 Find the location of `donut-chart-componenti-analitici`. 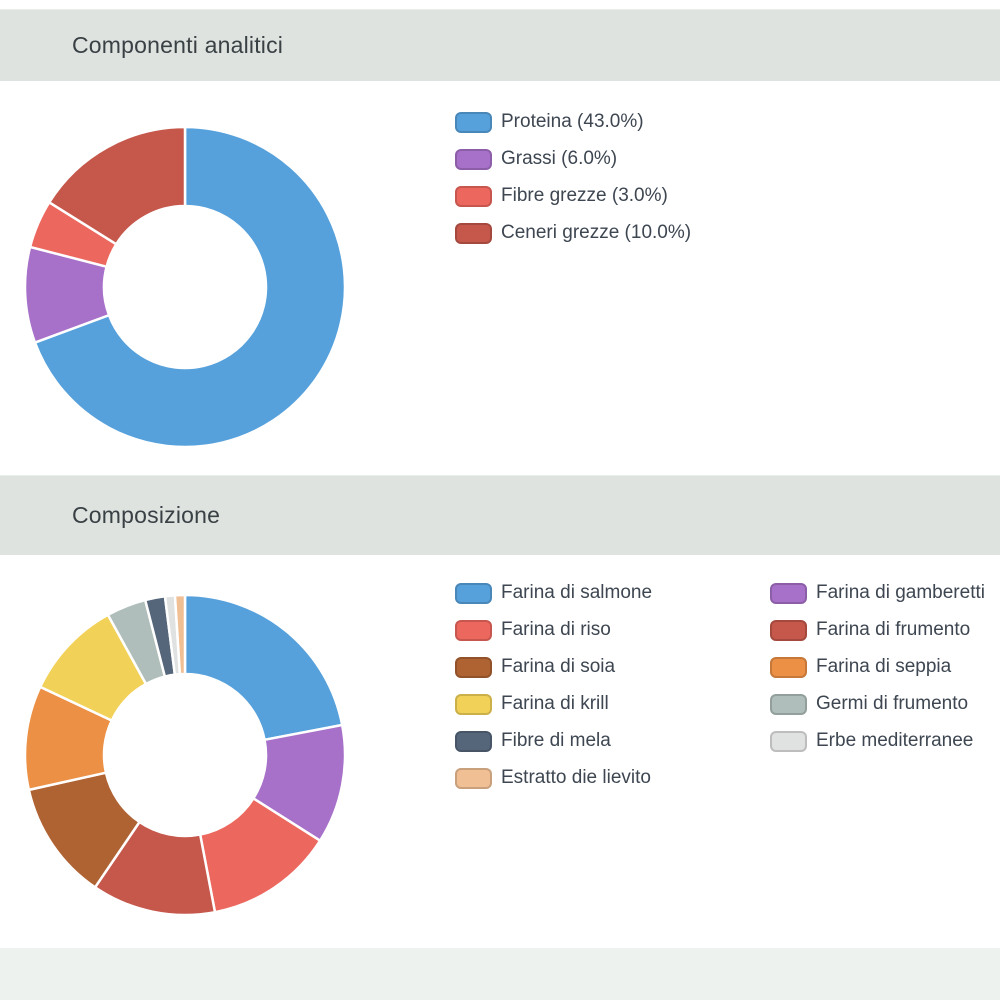

donut-chart-componenti-analitici is located at coordinates (185, 287).